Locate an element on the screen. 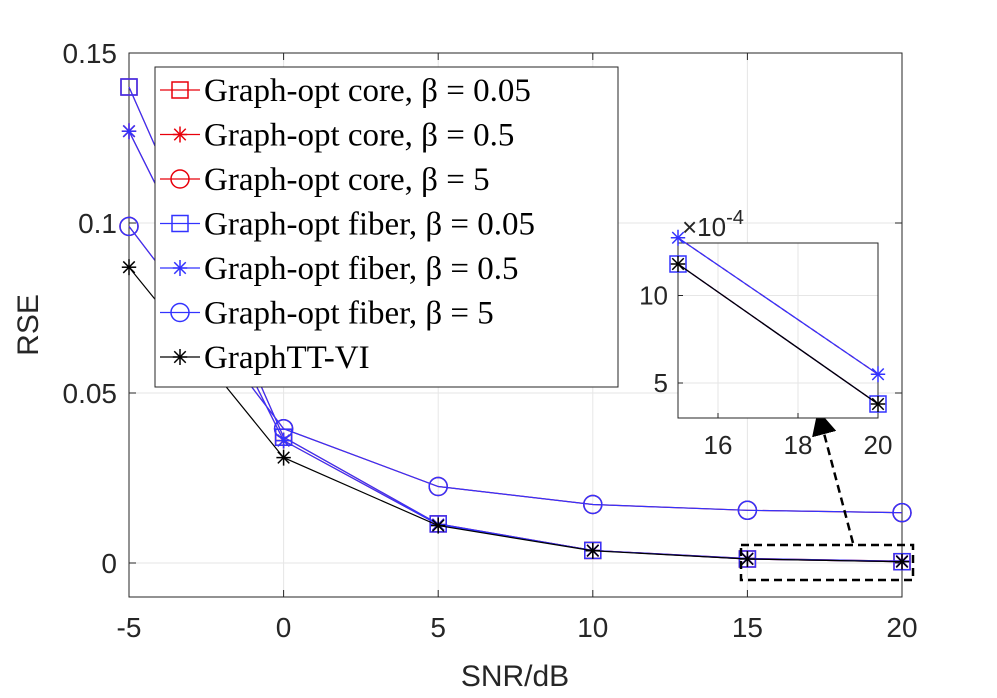 This screenshot has width=997, height=698. inset-series is located at coordinates (778, 321).